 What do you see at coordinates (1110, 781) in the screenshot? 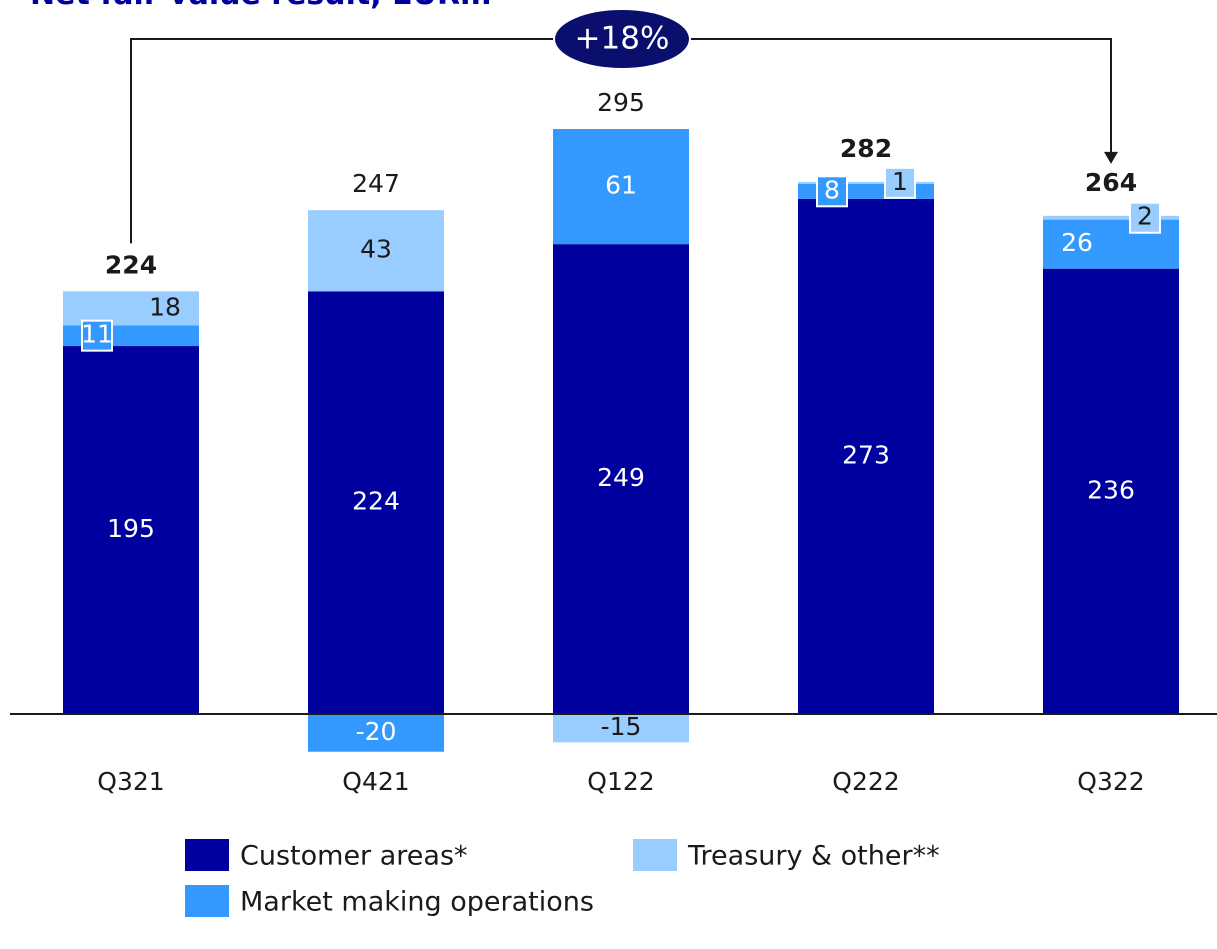
I see `x-tick-label: Q322` at bounding box center [1110, 781].